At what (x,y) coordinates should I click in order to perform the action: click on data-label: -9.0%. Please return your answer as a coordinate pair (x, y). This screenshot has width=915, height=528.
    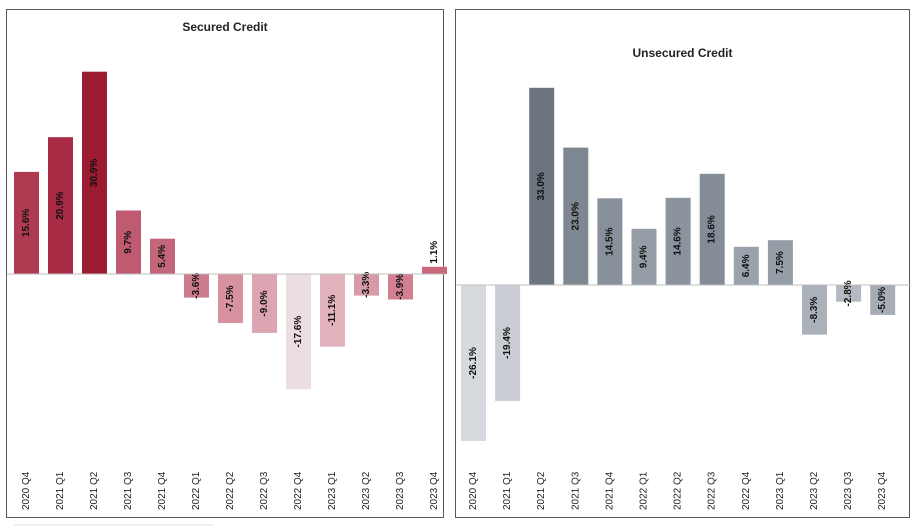
    Looking at the image, I should click on (264, 303).